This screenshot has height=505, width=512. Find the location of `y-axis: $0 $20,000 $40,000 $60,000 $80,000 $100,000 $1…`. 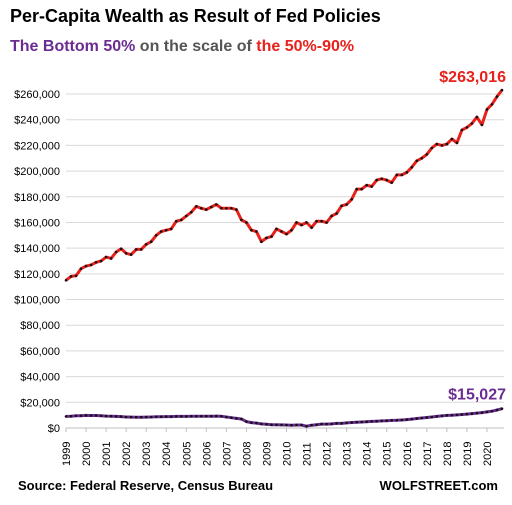

y-axis: $0 $20,000 $40,000 $60,000 $80,000 $100,000 $1… is located at coordinates (37, 262).